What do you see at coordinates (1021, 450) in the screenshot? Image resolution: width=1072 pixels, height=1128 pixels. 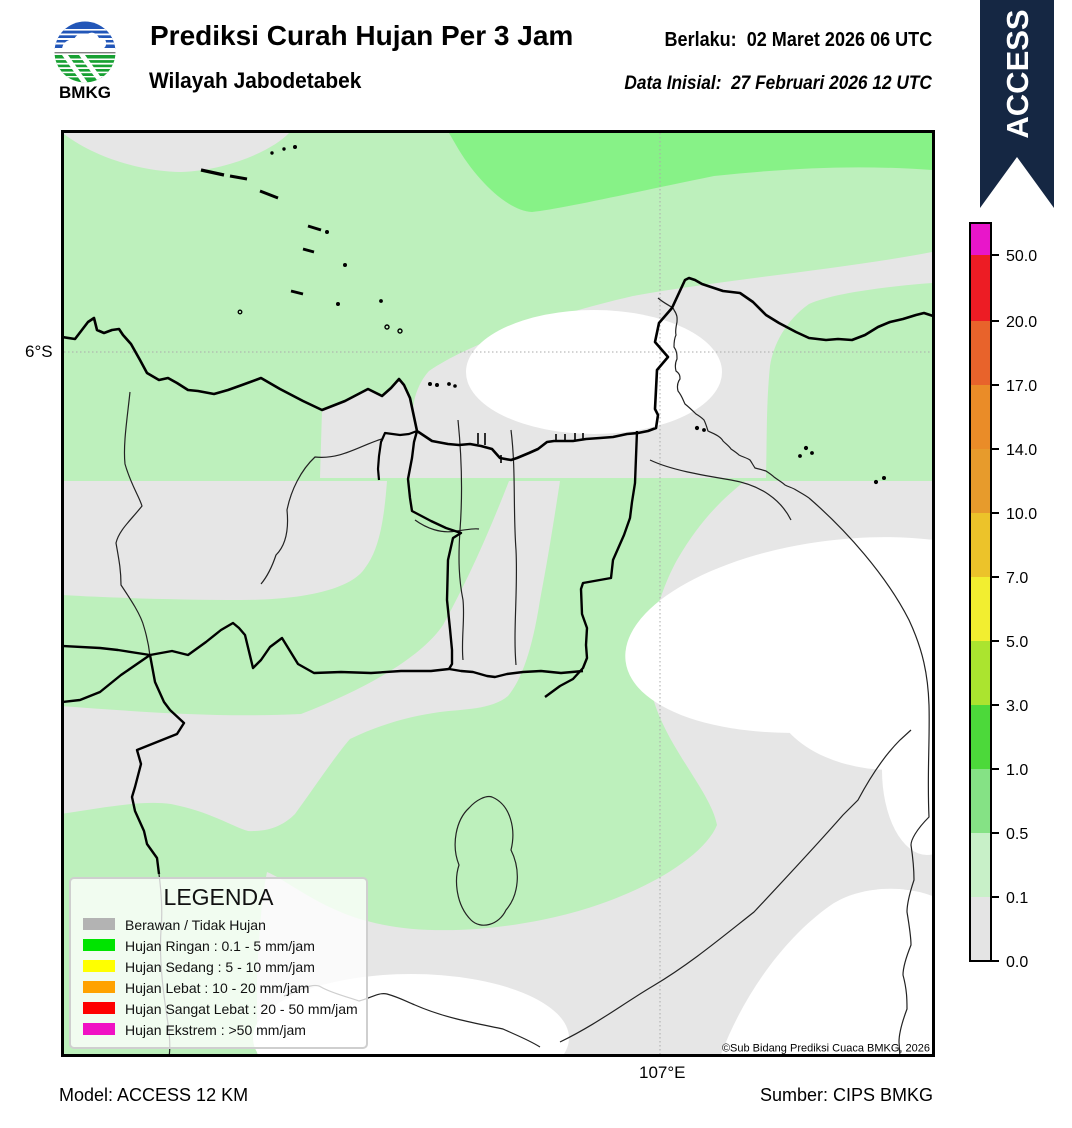 I see `svg-text: 14.0` at bounding box center [1021, 450].